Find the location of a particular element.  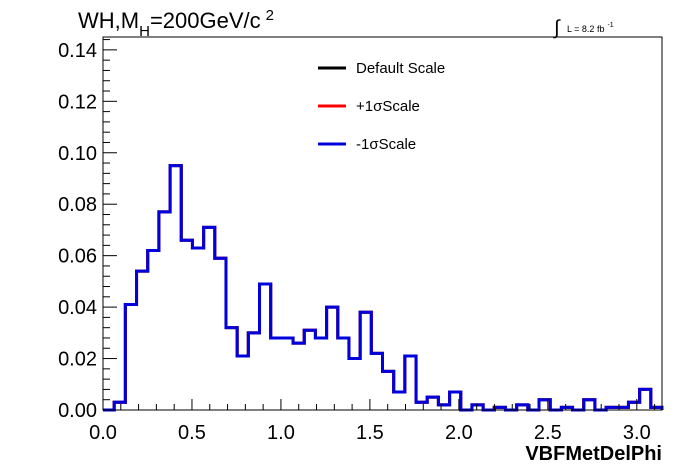

x-axis-title: VBFMetDelPhi is located at coordinates (593, 454).